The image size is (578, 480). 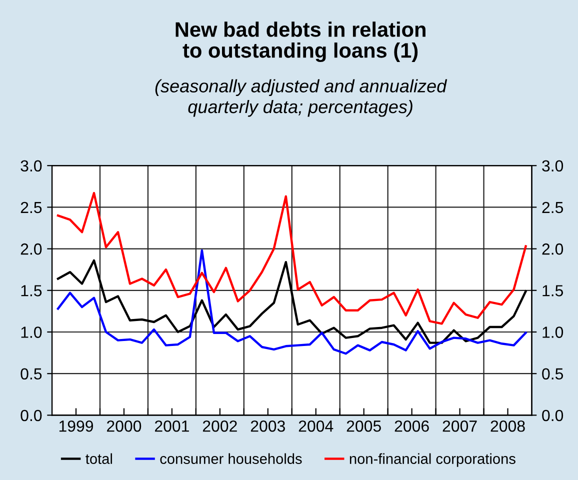 I want to click on x-tick-label: 2000, so click(x=124, y=426).